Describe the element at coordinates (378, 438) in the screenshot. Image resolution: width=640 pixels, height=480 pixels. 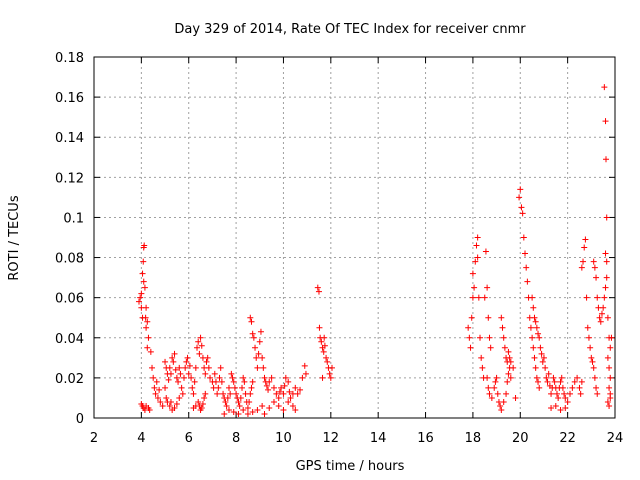
I see `x-tick-label: 14` at that location.